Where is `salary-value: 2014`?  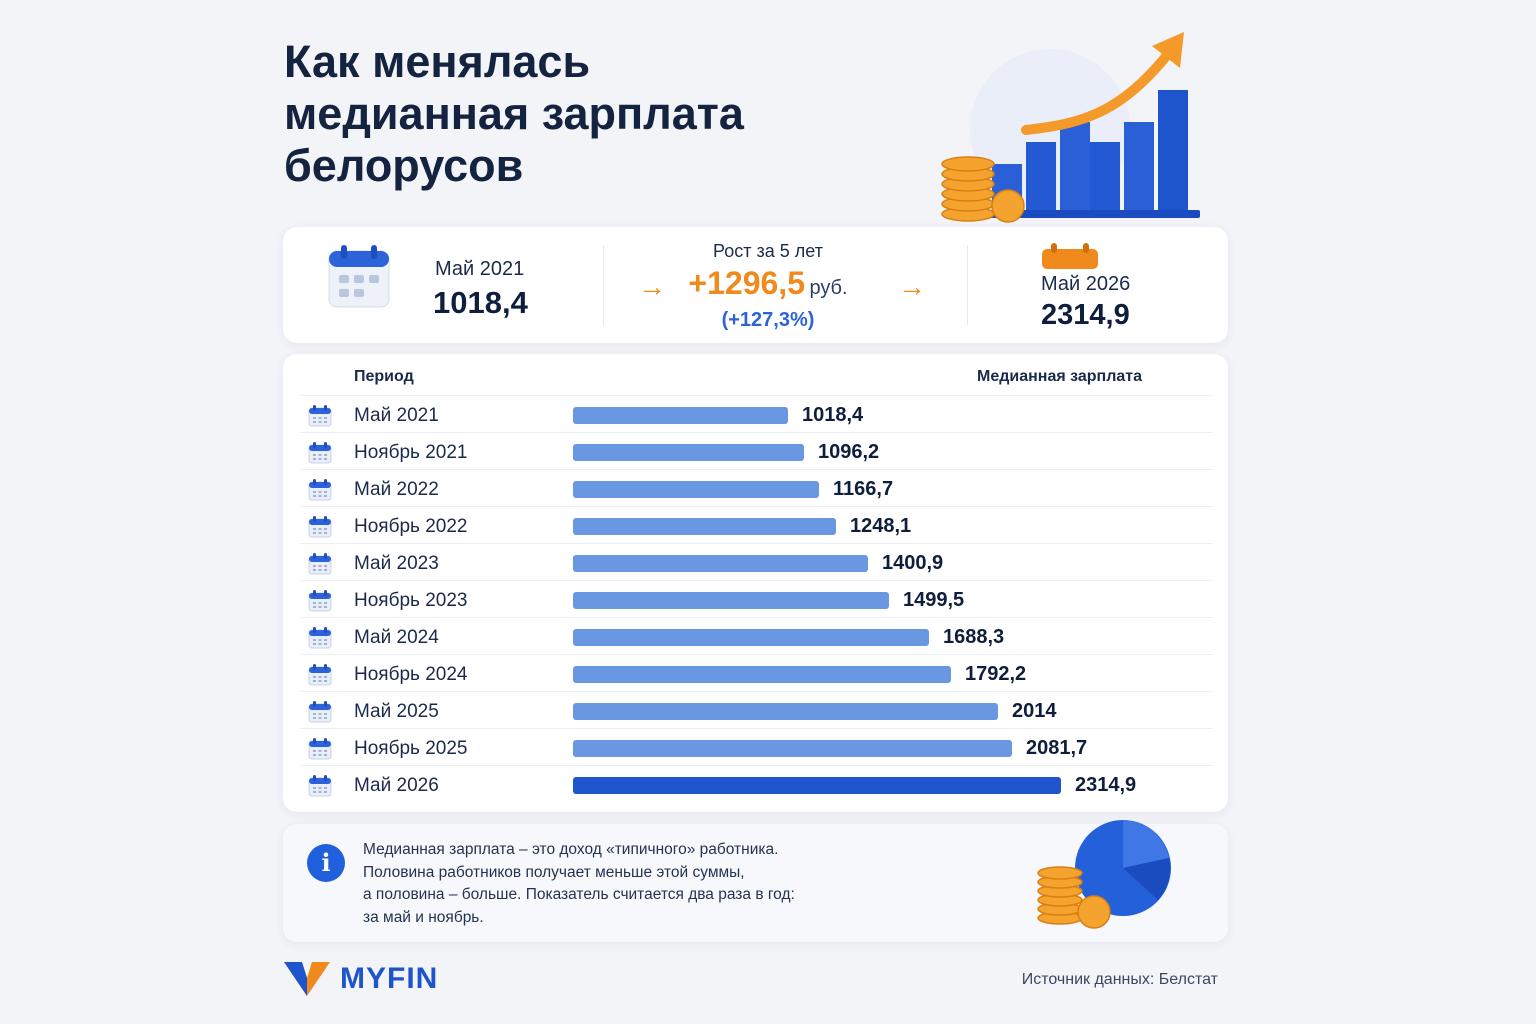 salary-value: 2014 is located at coordinates (1034, 711).